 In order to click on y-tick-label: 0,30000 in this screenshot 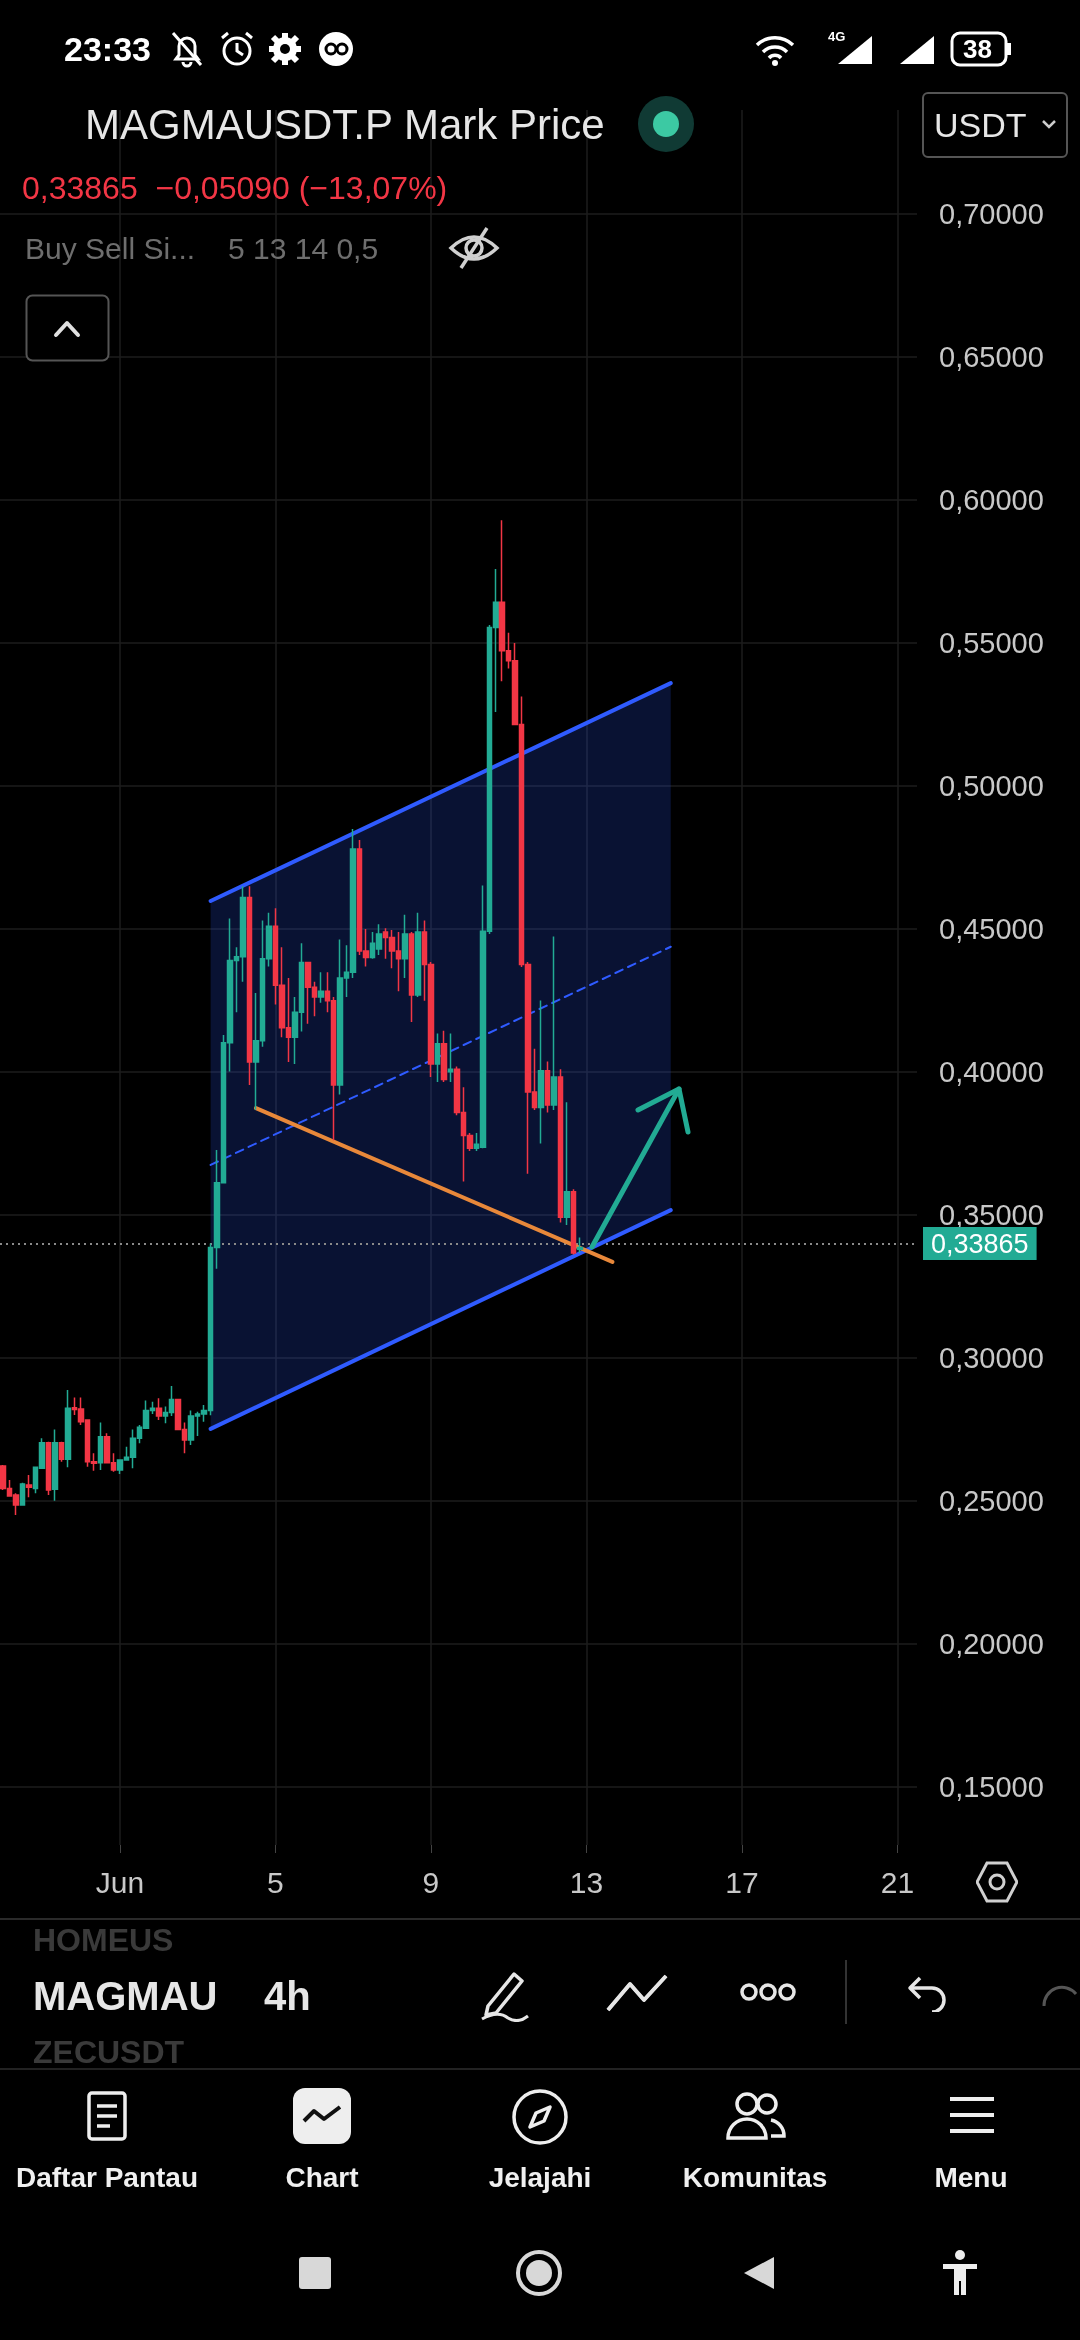, I will do `click(991, 1357)`.